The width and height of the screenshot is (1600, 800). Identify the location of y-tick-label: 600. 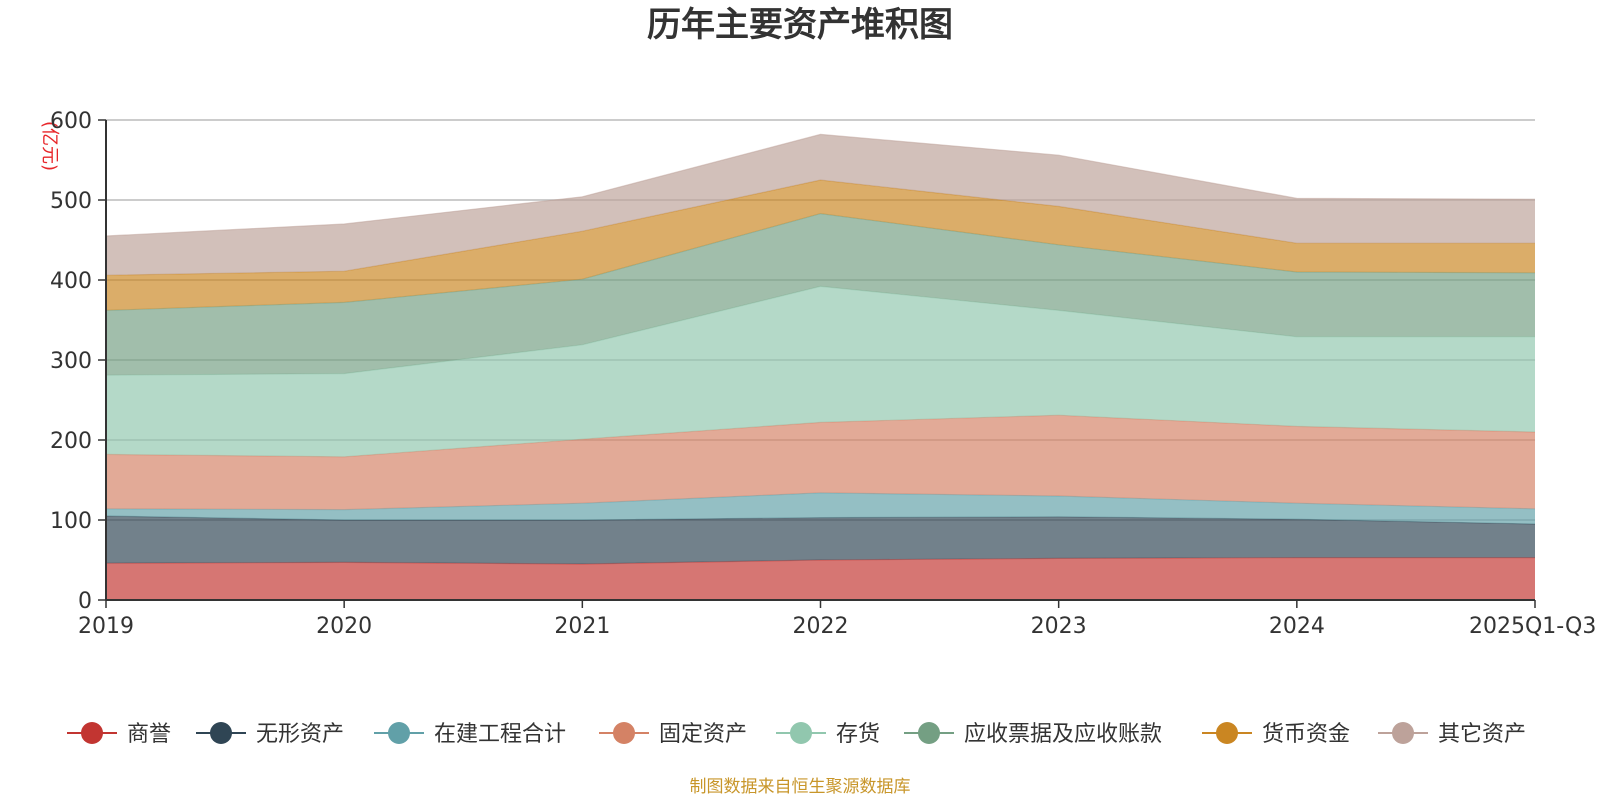
(71, 121).